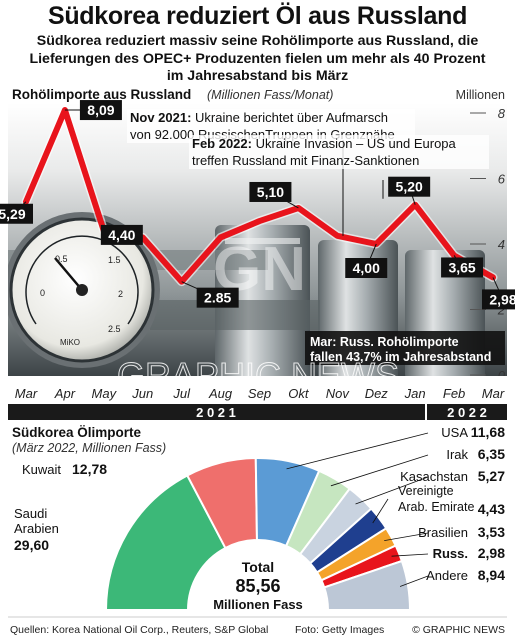 The height and width of the screenshot is (641, 515). Describe the element at coordinates (415, 393) in the screenshot. I see `x-tick-label: Jan` at that location.